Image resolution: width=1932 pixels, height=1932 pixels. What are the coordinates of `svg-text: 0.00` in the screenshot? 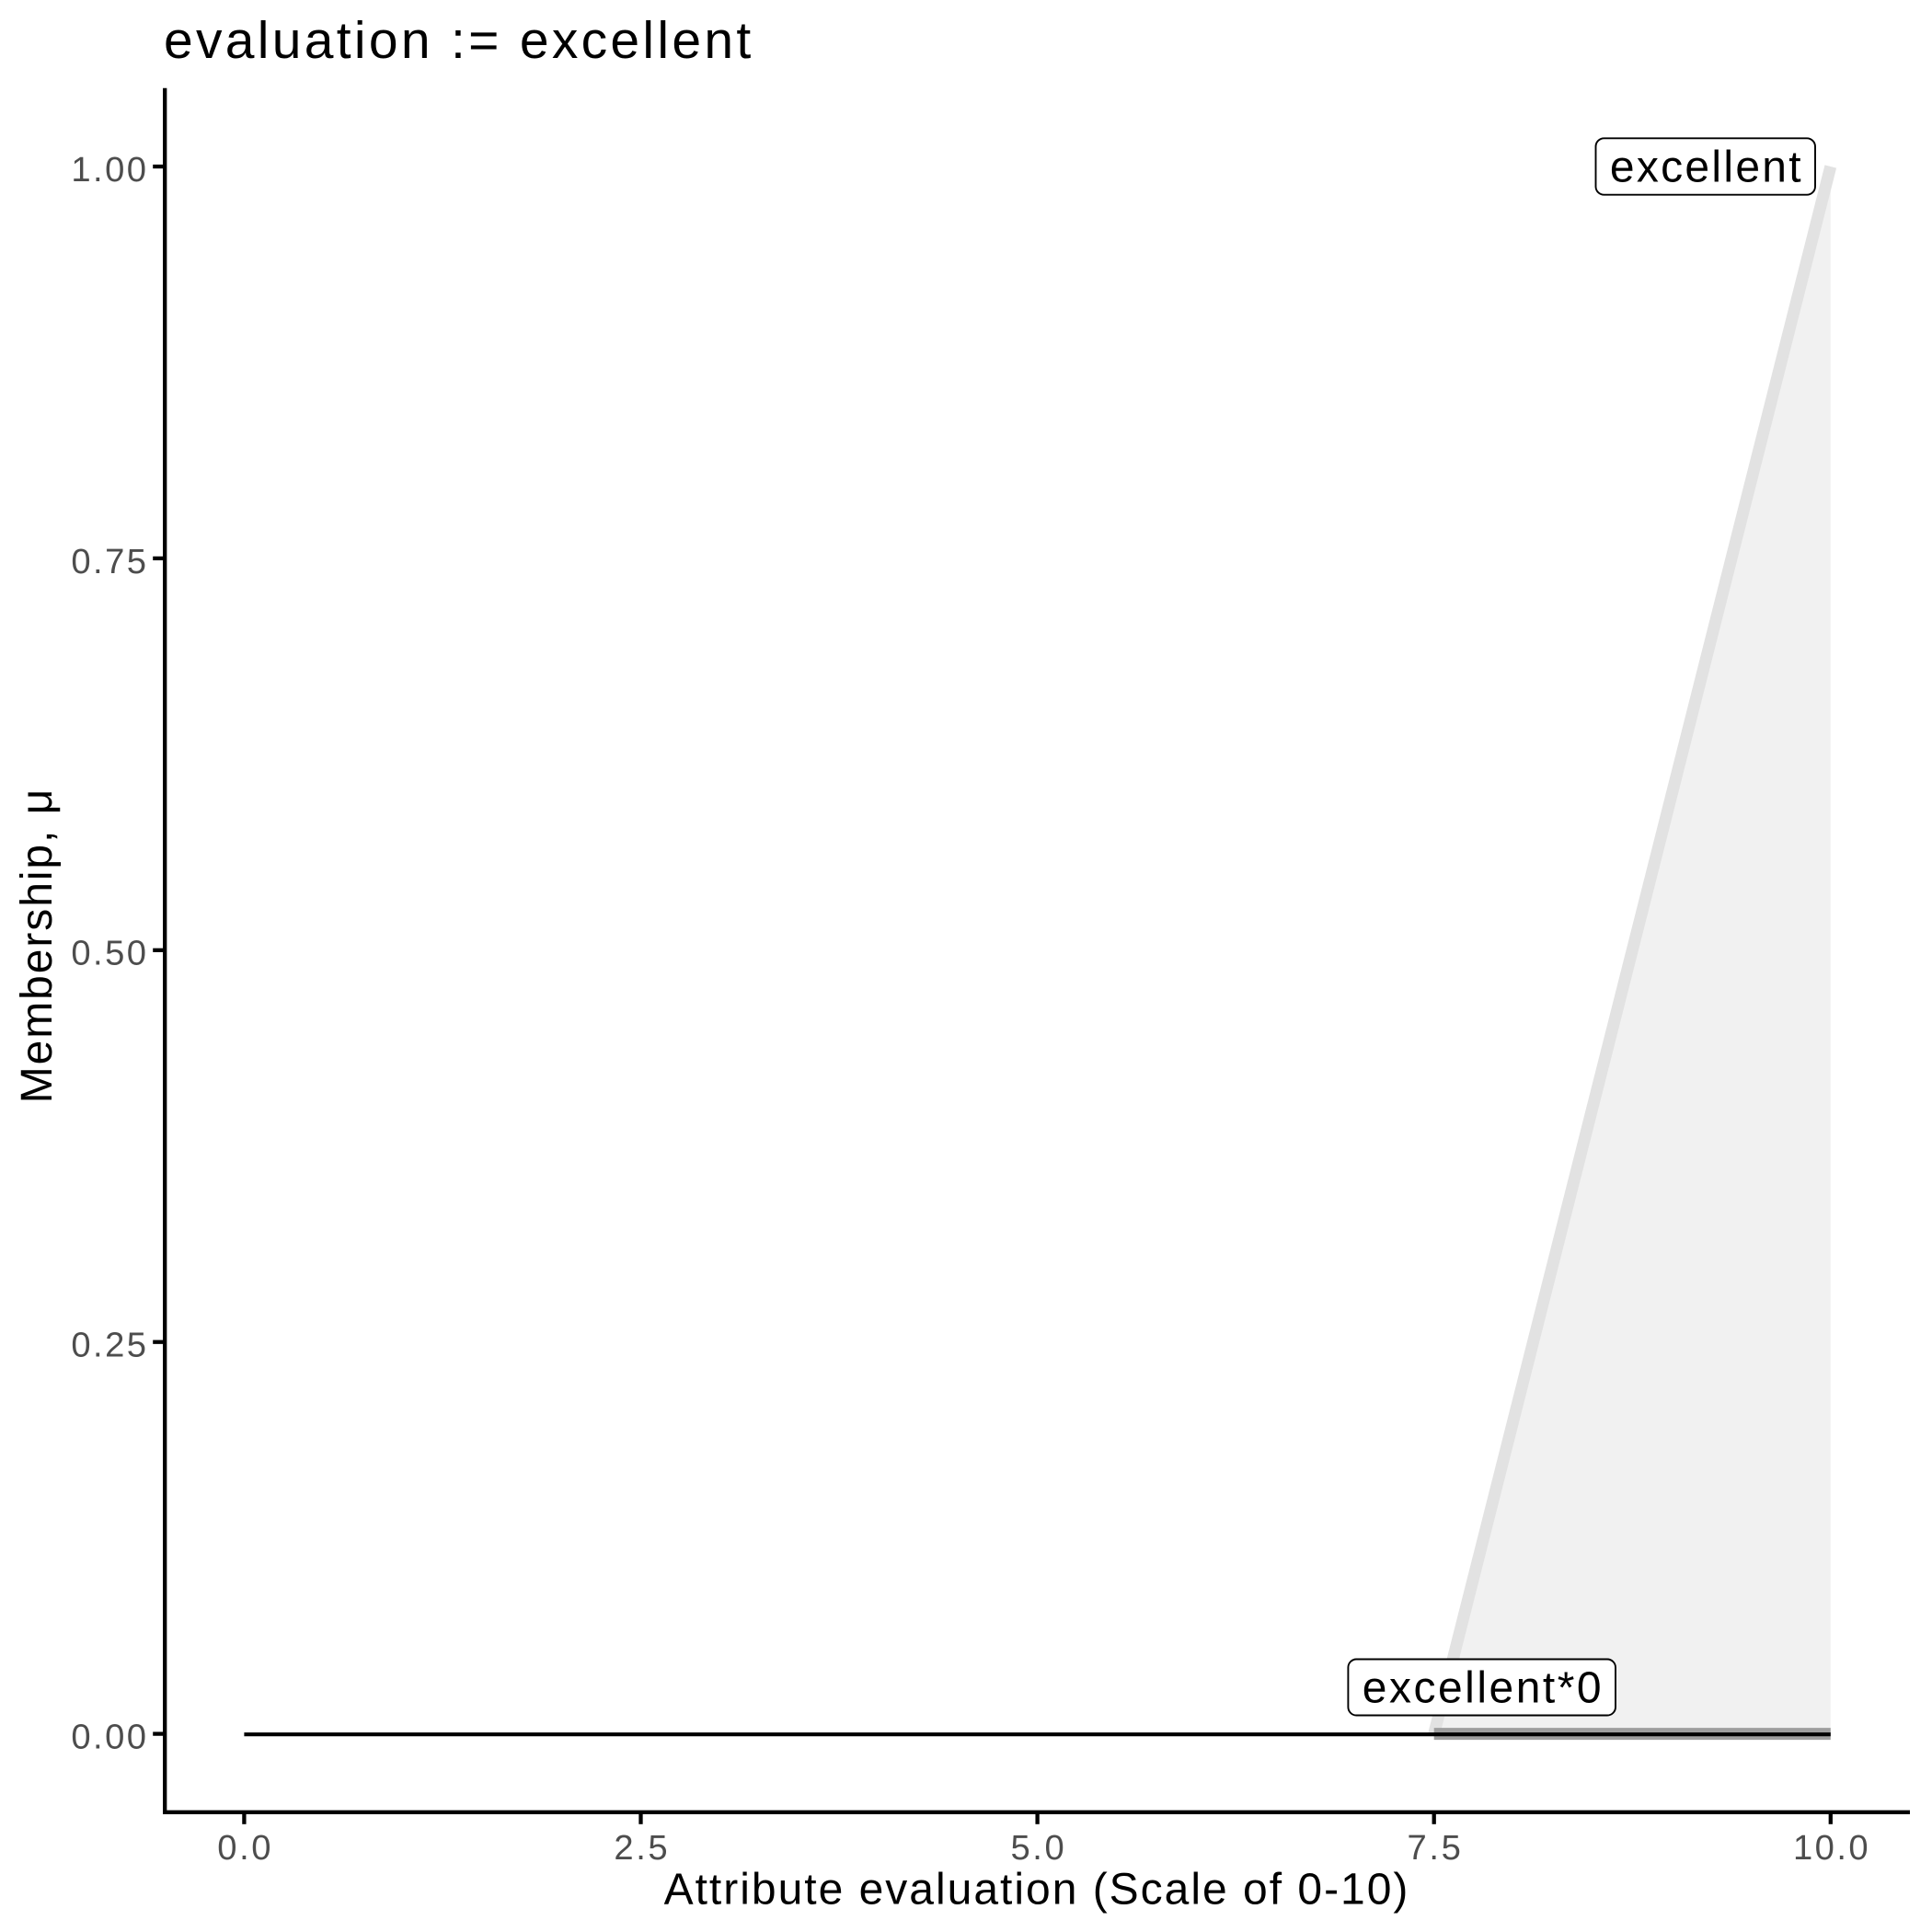 It's located at (108, 1737).